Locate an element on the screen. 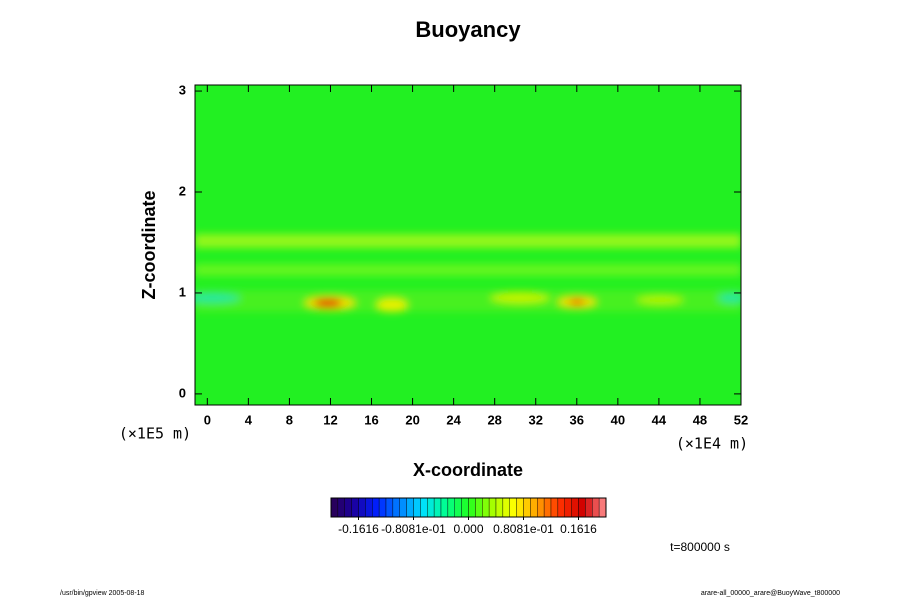 The height and width of the screenshot is (600, 900). colorbar-tick-label: -0.8081e-01 is located at coordinates (413, 529).